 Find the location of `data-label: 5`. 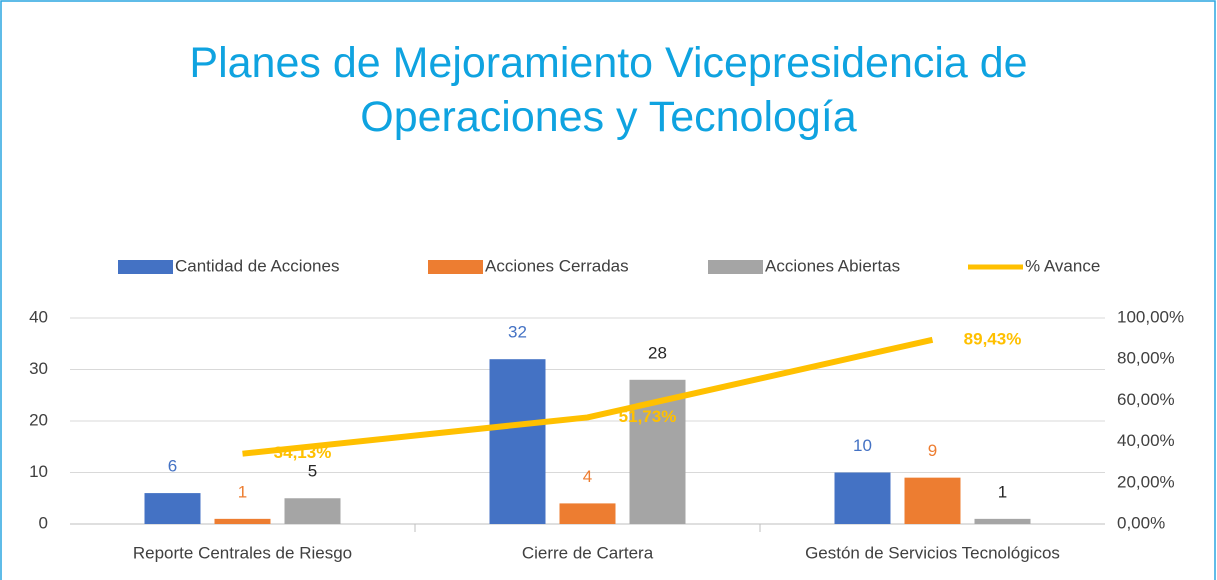

data-label: 5 is located at coordinates (312, 471).